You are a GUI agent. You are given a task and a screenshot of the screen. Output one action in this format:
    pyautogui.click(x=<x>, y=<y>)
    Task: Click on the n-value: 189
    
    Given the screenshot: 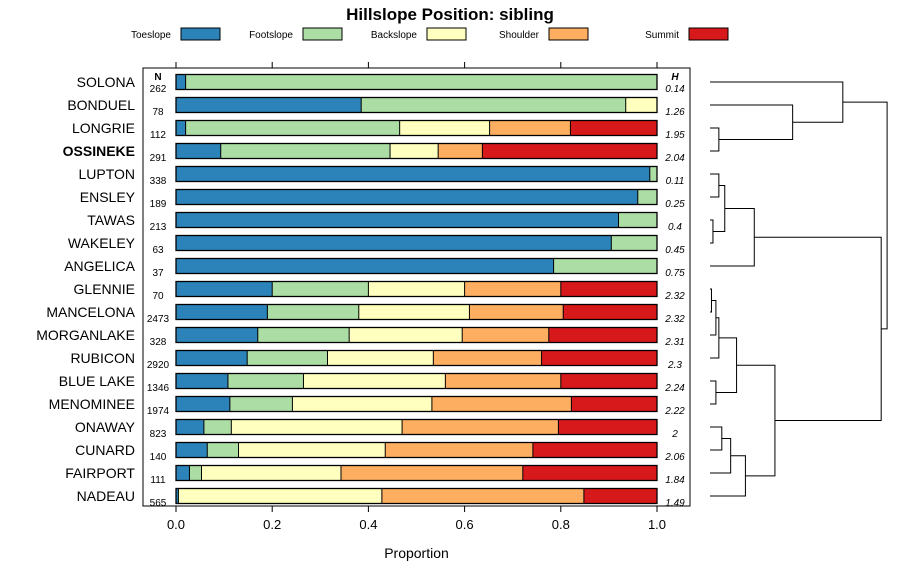 What is the action you would take?
    pyautogui.click(x=158, y=204)
    